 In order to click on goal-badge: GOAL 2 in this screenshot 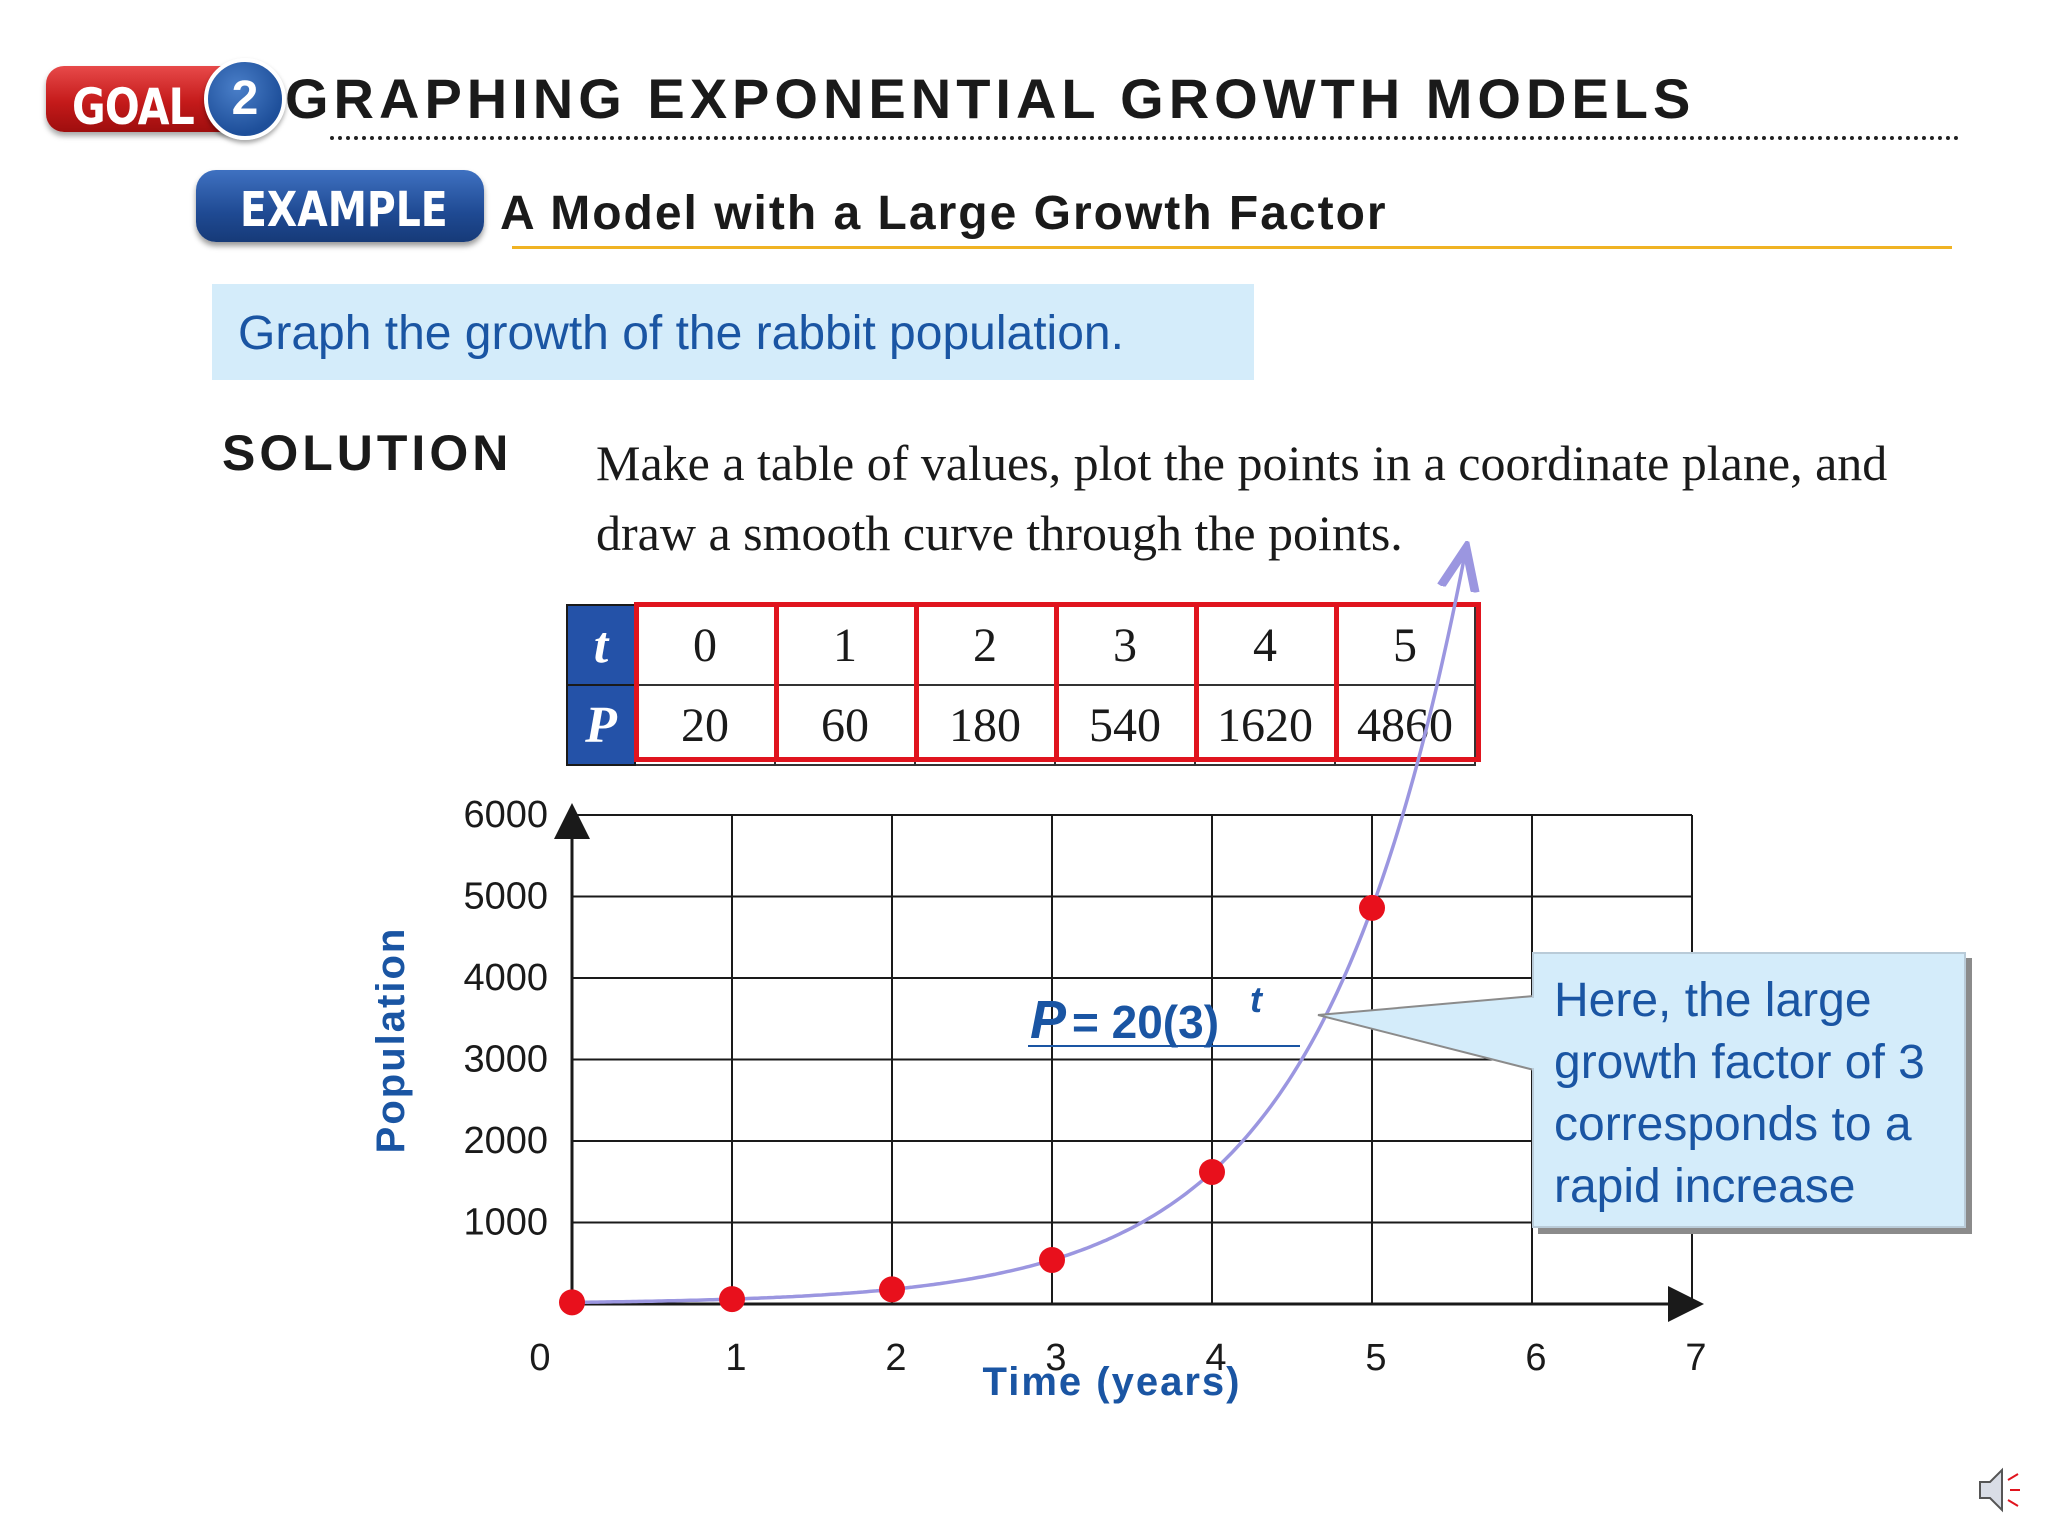, I will do `click(166, 99)`.